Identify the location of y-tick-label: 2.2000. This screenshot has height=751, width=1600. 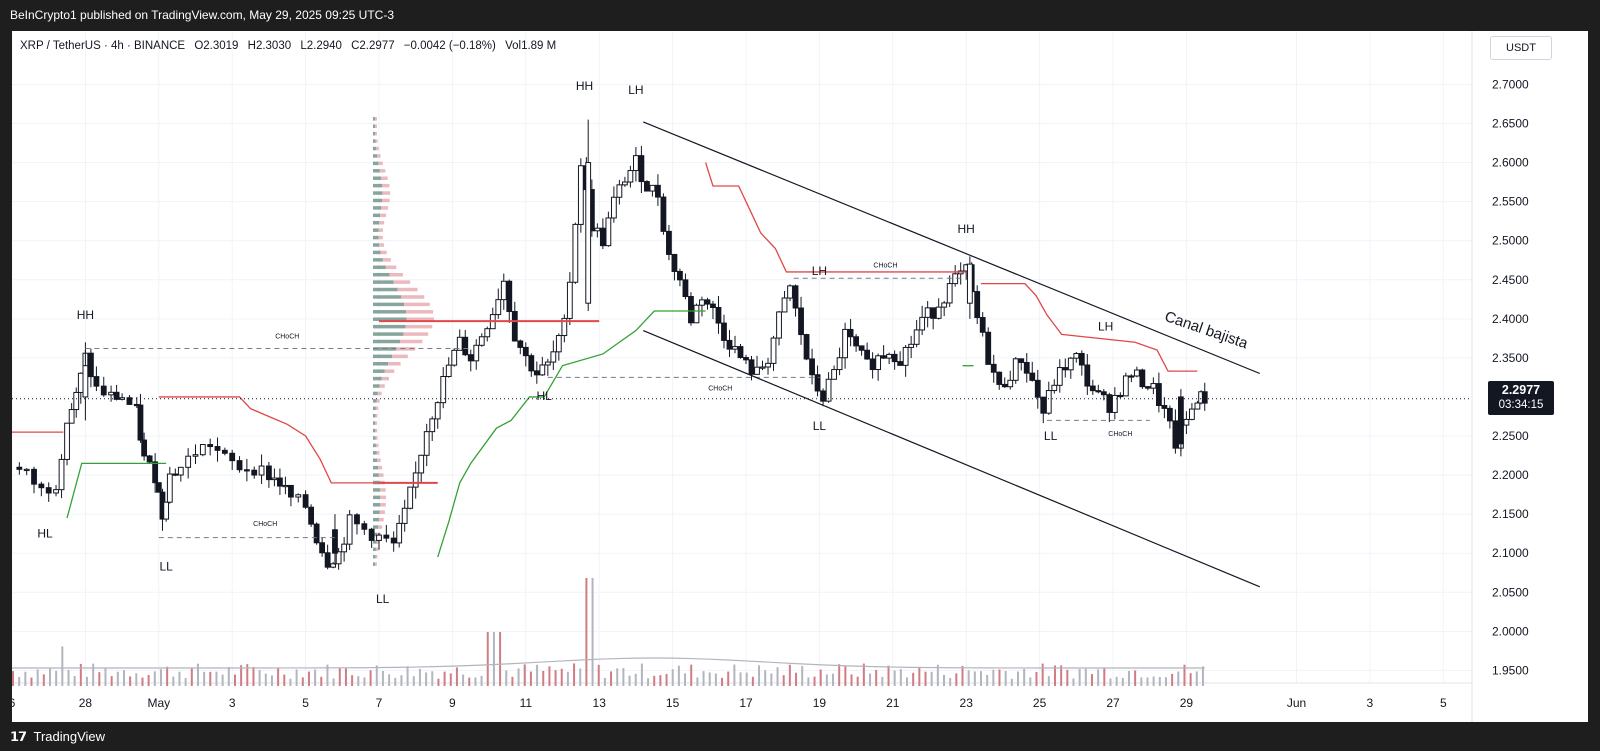
(1510, 475).